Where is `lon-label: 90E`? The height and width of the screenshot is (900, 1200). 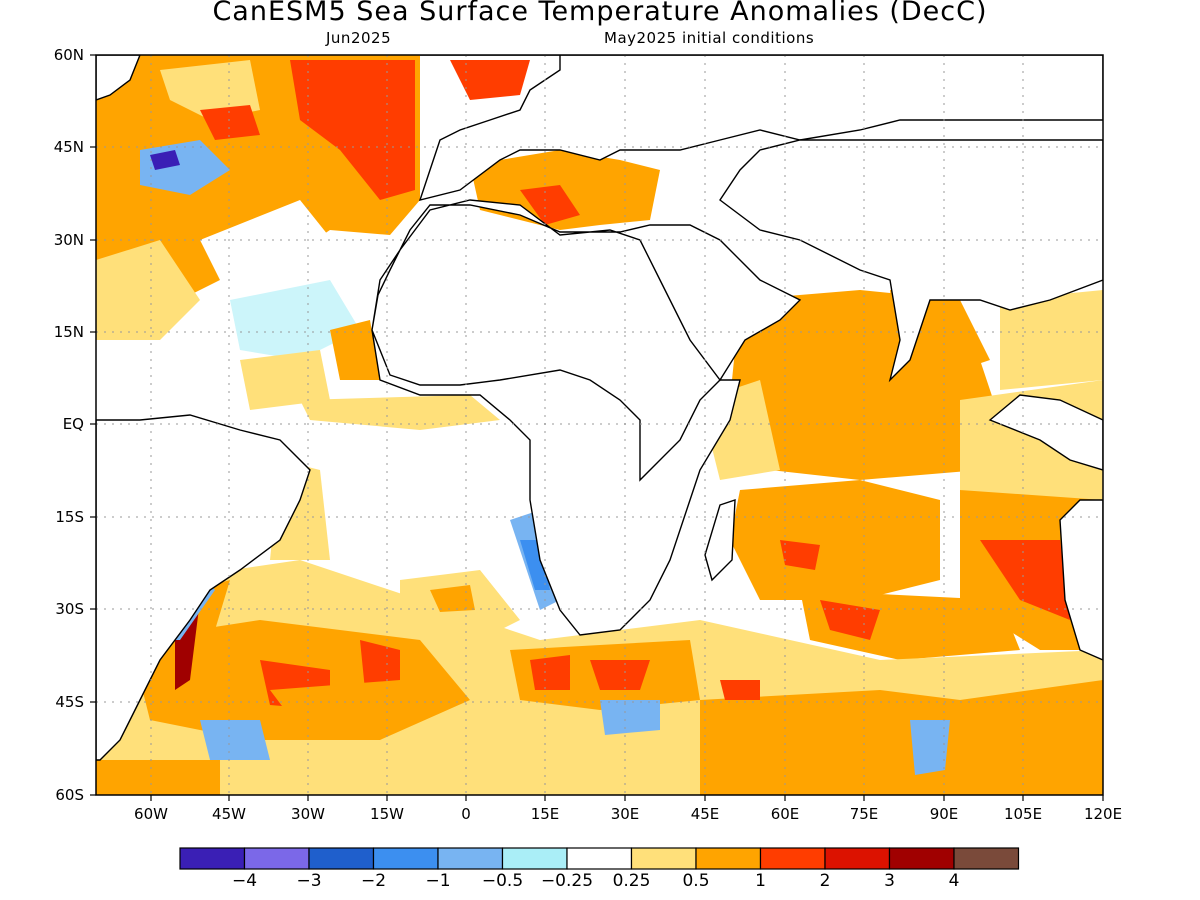 lon-label: 90E is located at coordinates (944, 814).